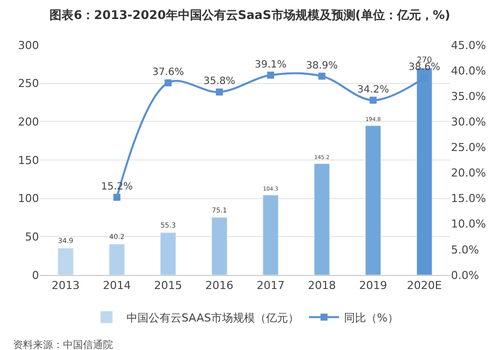 Image resolution: width=500 pixels, height=350 pixels. I want to click on y2-tick-label: 15.0%, so click(468, 199).